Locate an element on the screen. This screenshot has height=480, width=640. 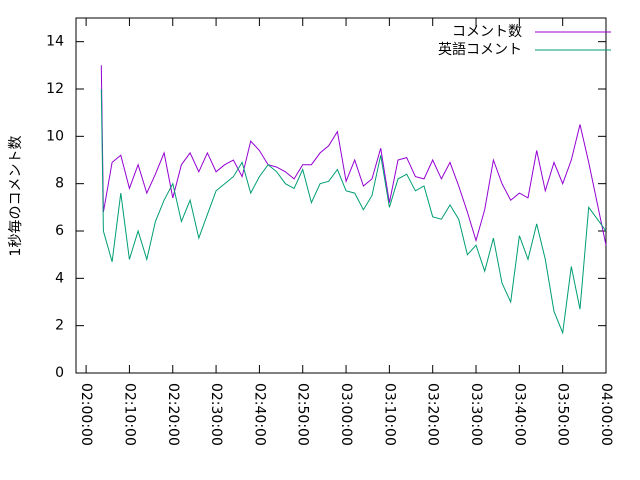
x-tick-label: 03:00:00 is located at coordinates (346, 414).